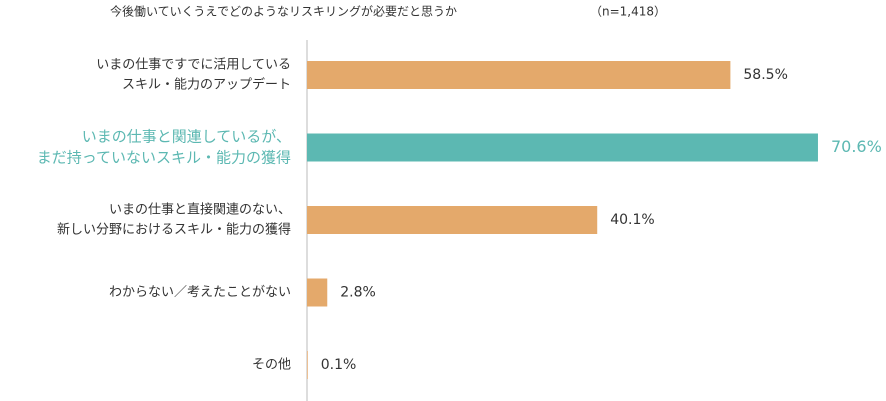  I want to click on category-label: まだ持っていないスキル・能力の獲得, so click(164, 158).